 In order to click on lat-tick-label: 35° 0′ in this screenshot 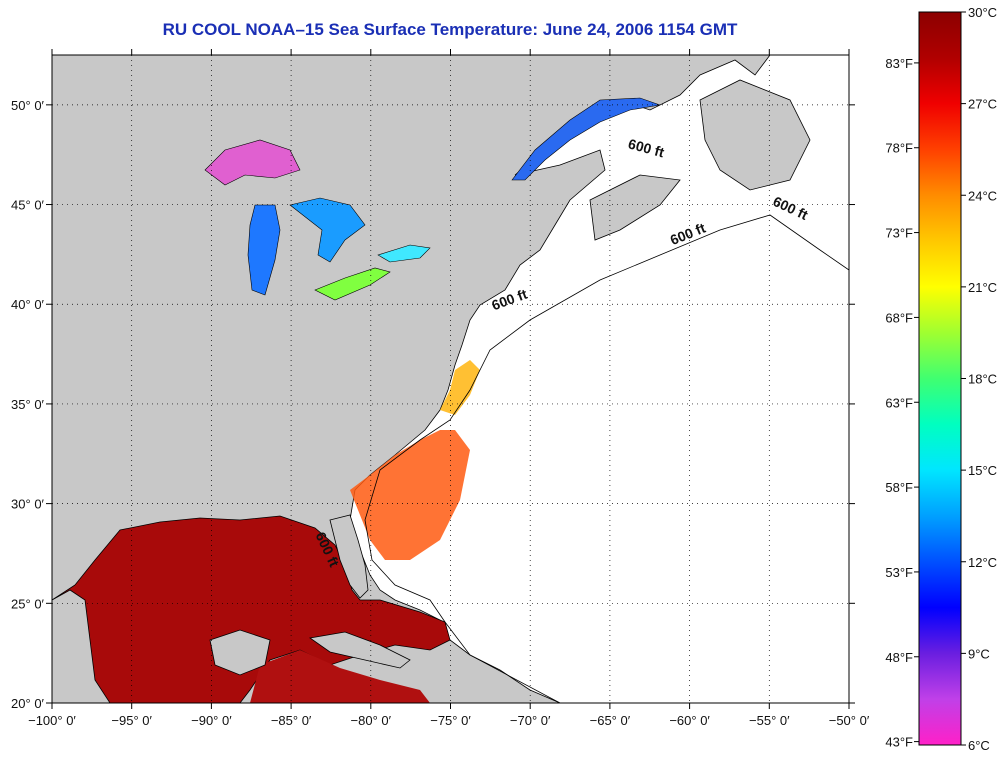, I will do `click(28, 404)`.